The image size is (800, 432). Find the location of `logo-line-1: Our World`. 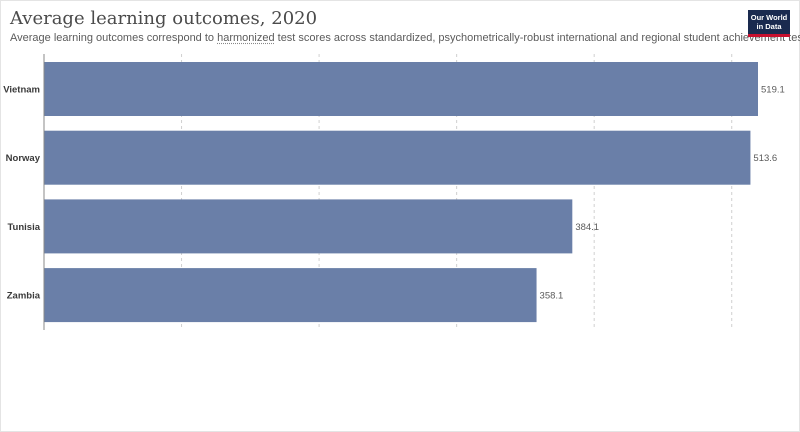

logo-line-1: Our World is located at coordinates (769, 17).